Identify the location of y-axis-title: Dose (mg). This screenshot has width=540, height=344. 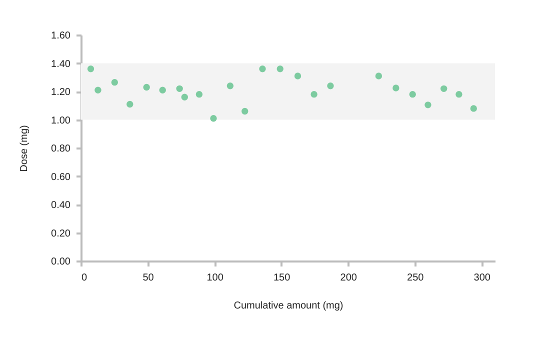
(24, 148).